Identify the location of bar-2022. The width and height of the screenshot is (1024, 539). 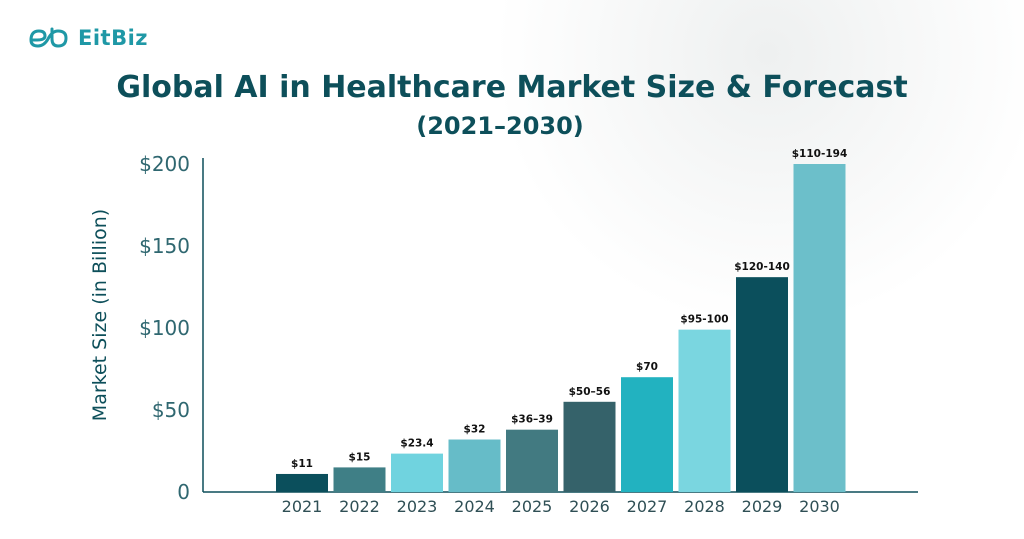
(359, 479).